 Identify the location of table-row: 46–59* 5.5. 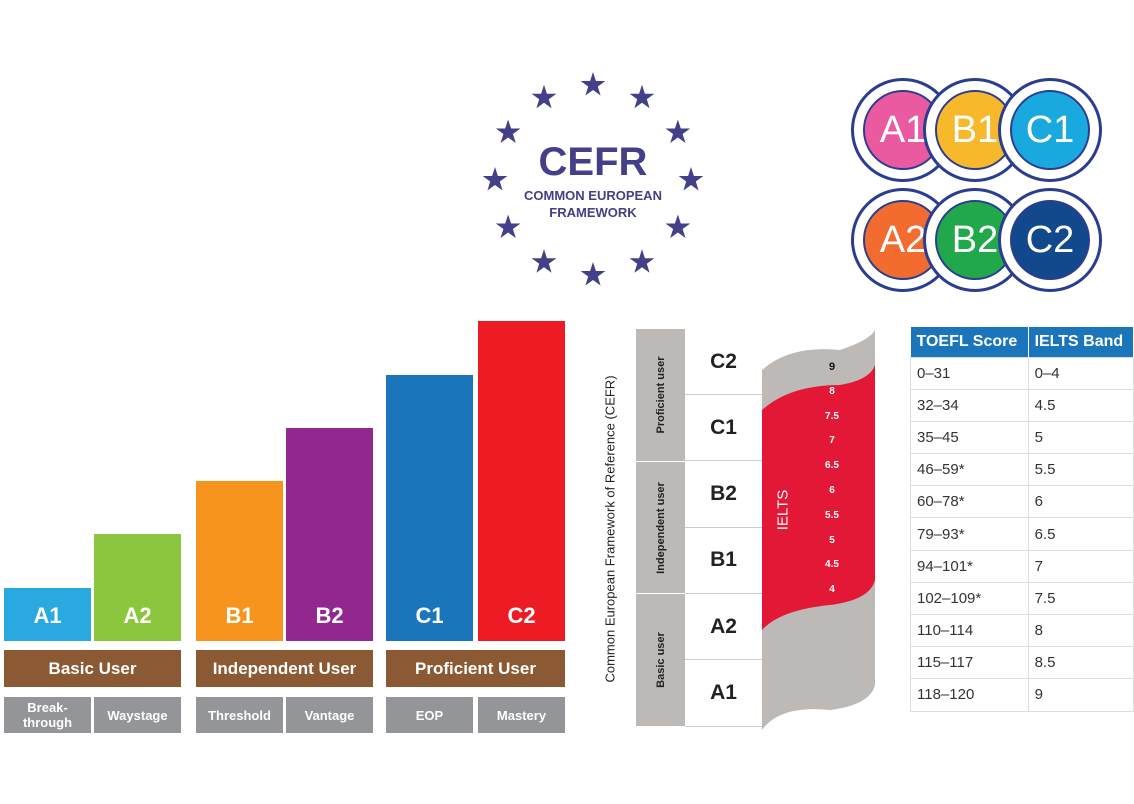
(1022, 470).